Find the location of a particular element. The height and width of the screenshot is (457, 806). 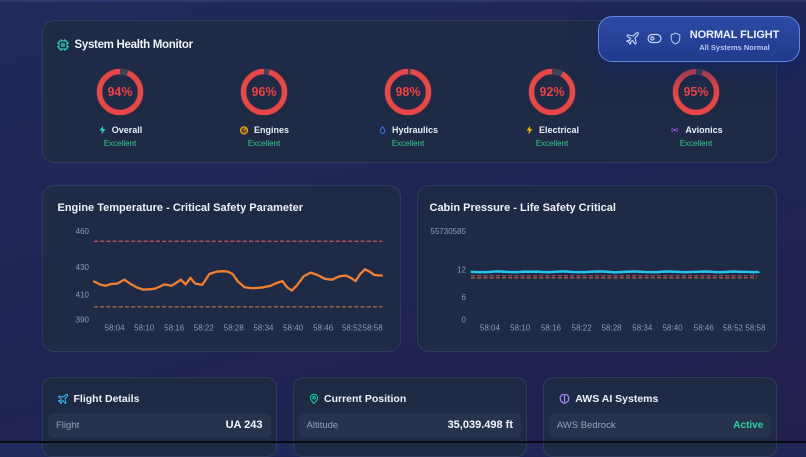

svg-text: 390 is located at coordinates (83, 320).